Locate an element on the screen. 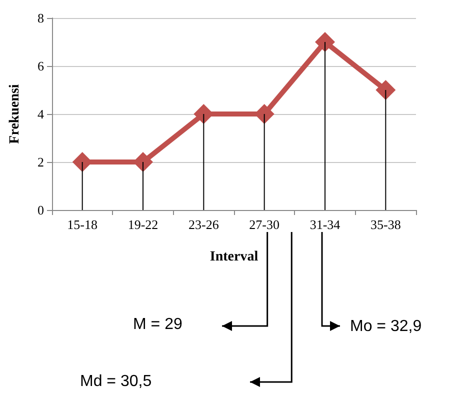 The height and width of the screenshot is (401, 468). y-tick-label: 0 is located at coordinates (41, 210).